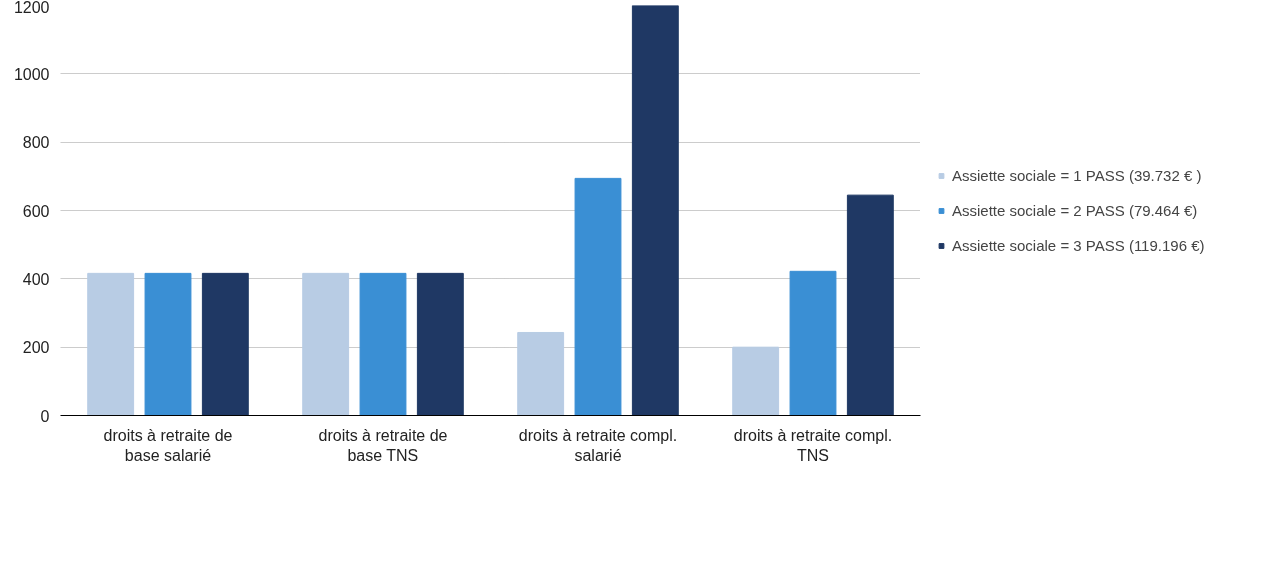  What do you see at coordinates (1078, 245) in the screenshot?
I see `legend-label: Assiette sociale = 3 PASS (119.196 €)` at bounding box center [1078, 245].